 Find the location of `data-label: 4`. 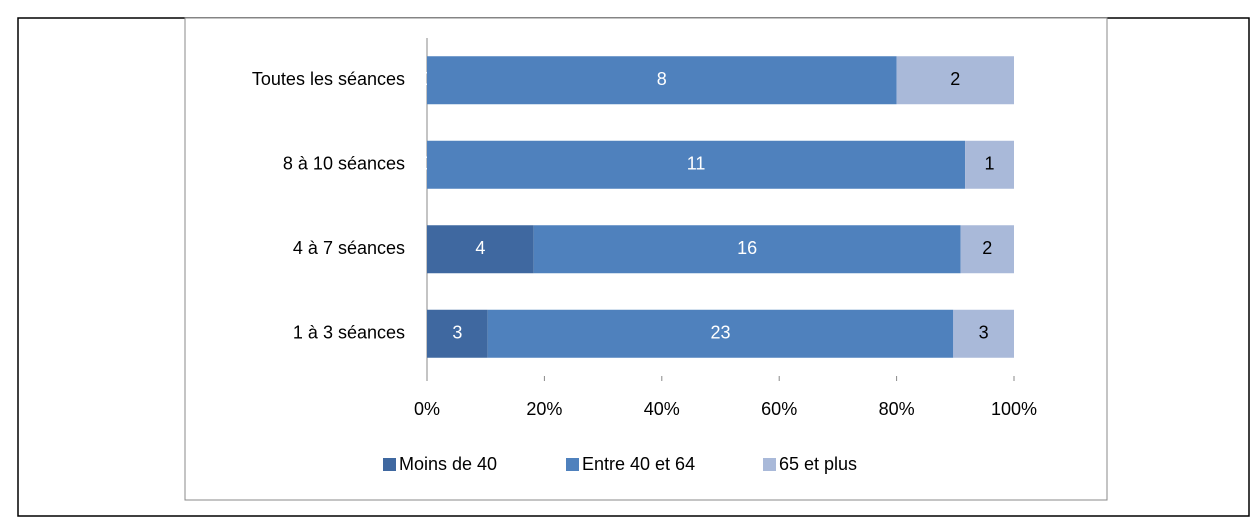

data-label: 4 is located at coordinates (480, 248).